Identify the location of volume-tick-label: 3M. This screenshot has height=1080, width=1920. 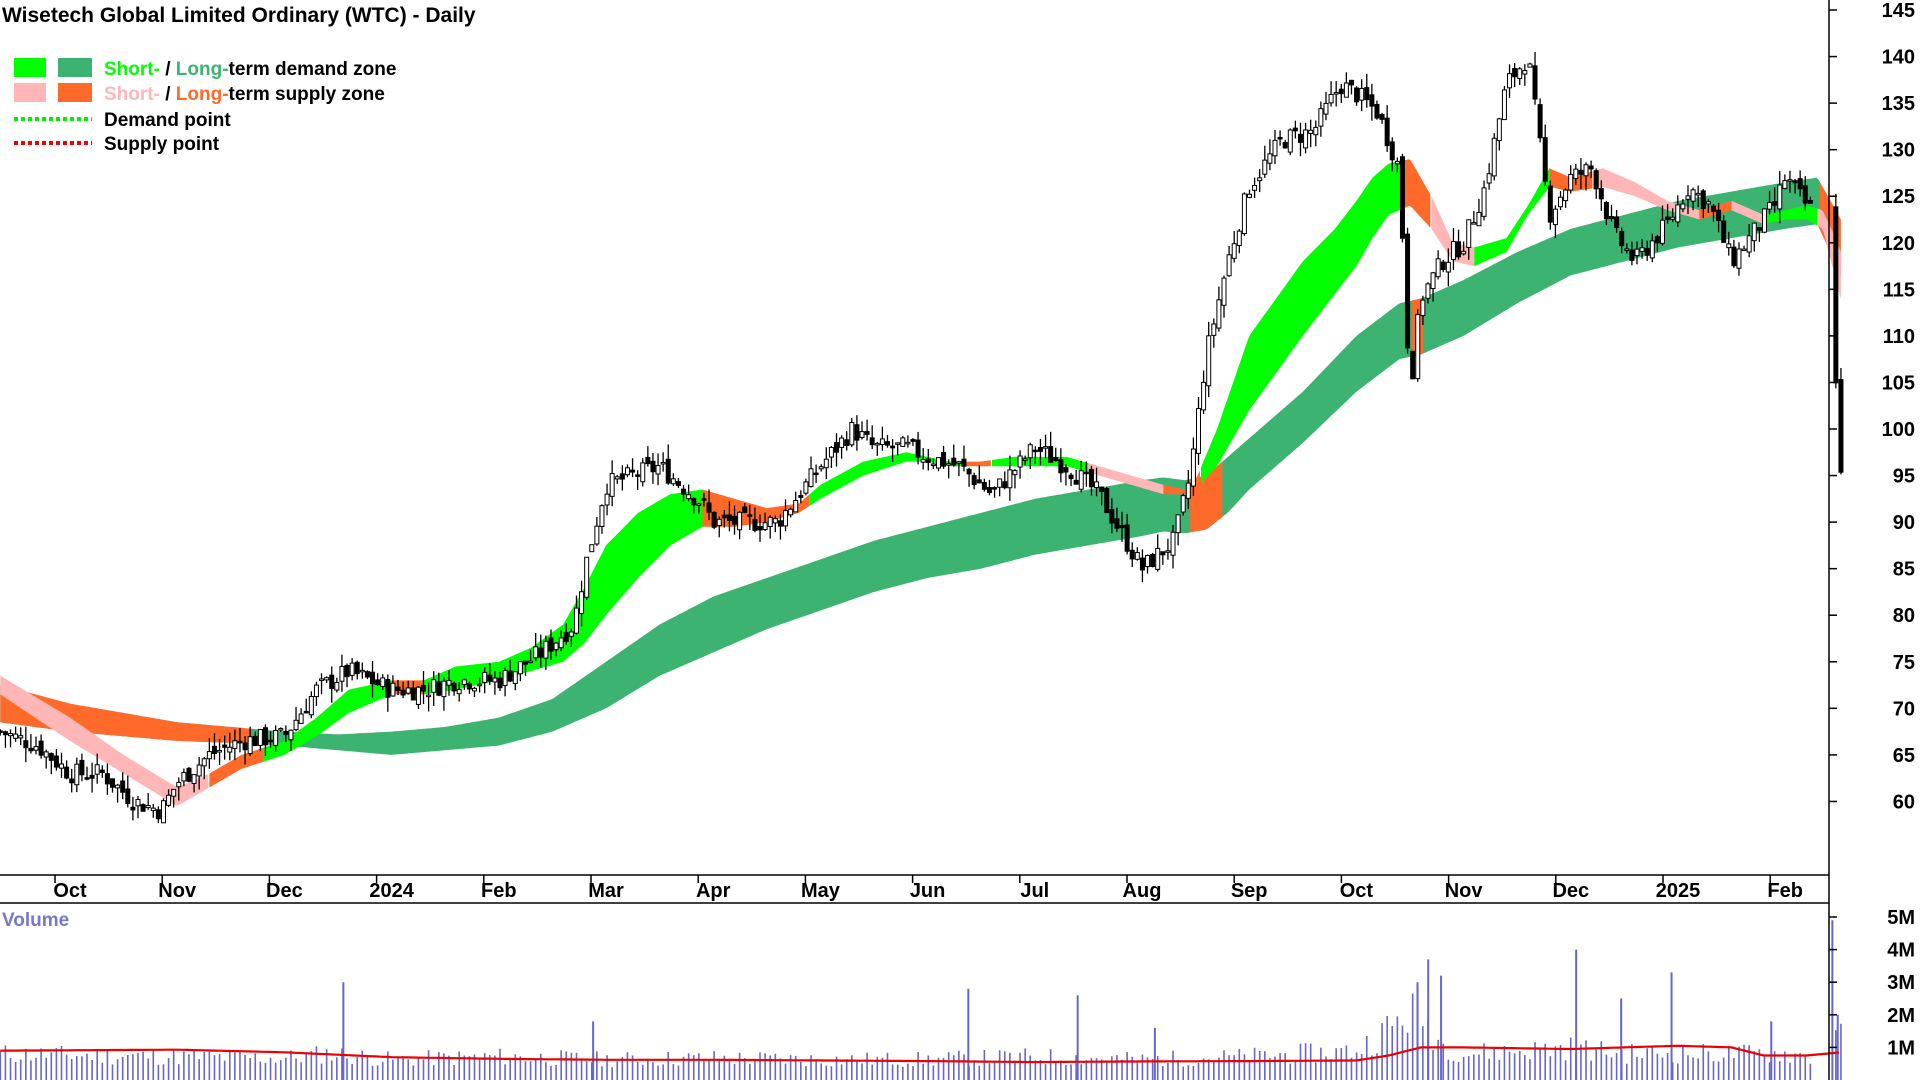
(1901, 983).